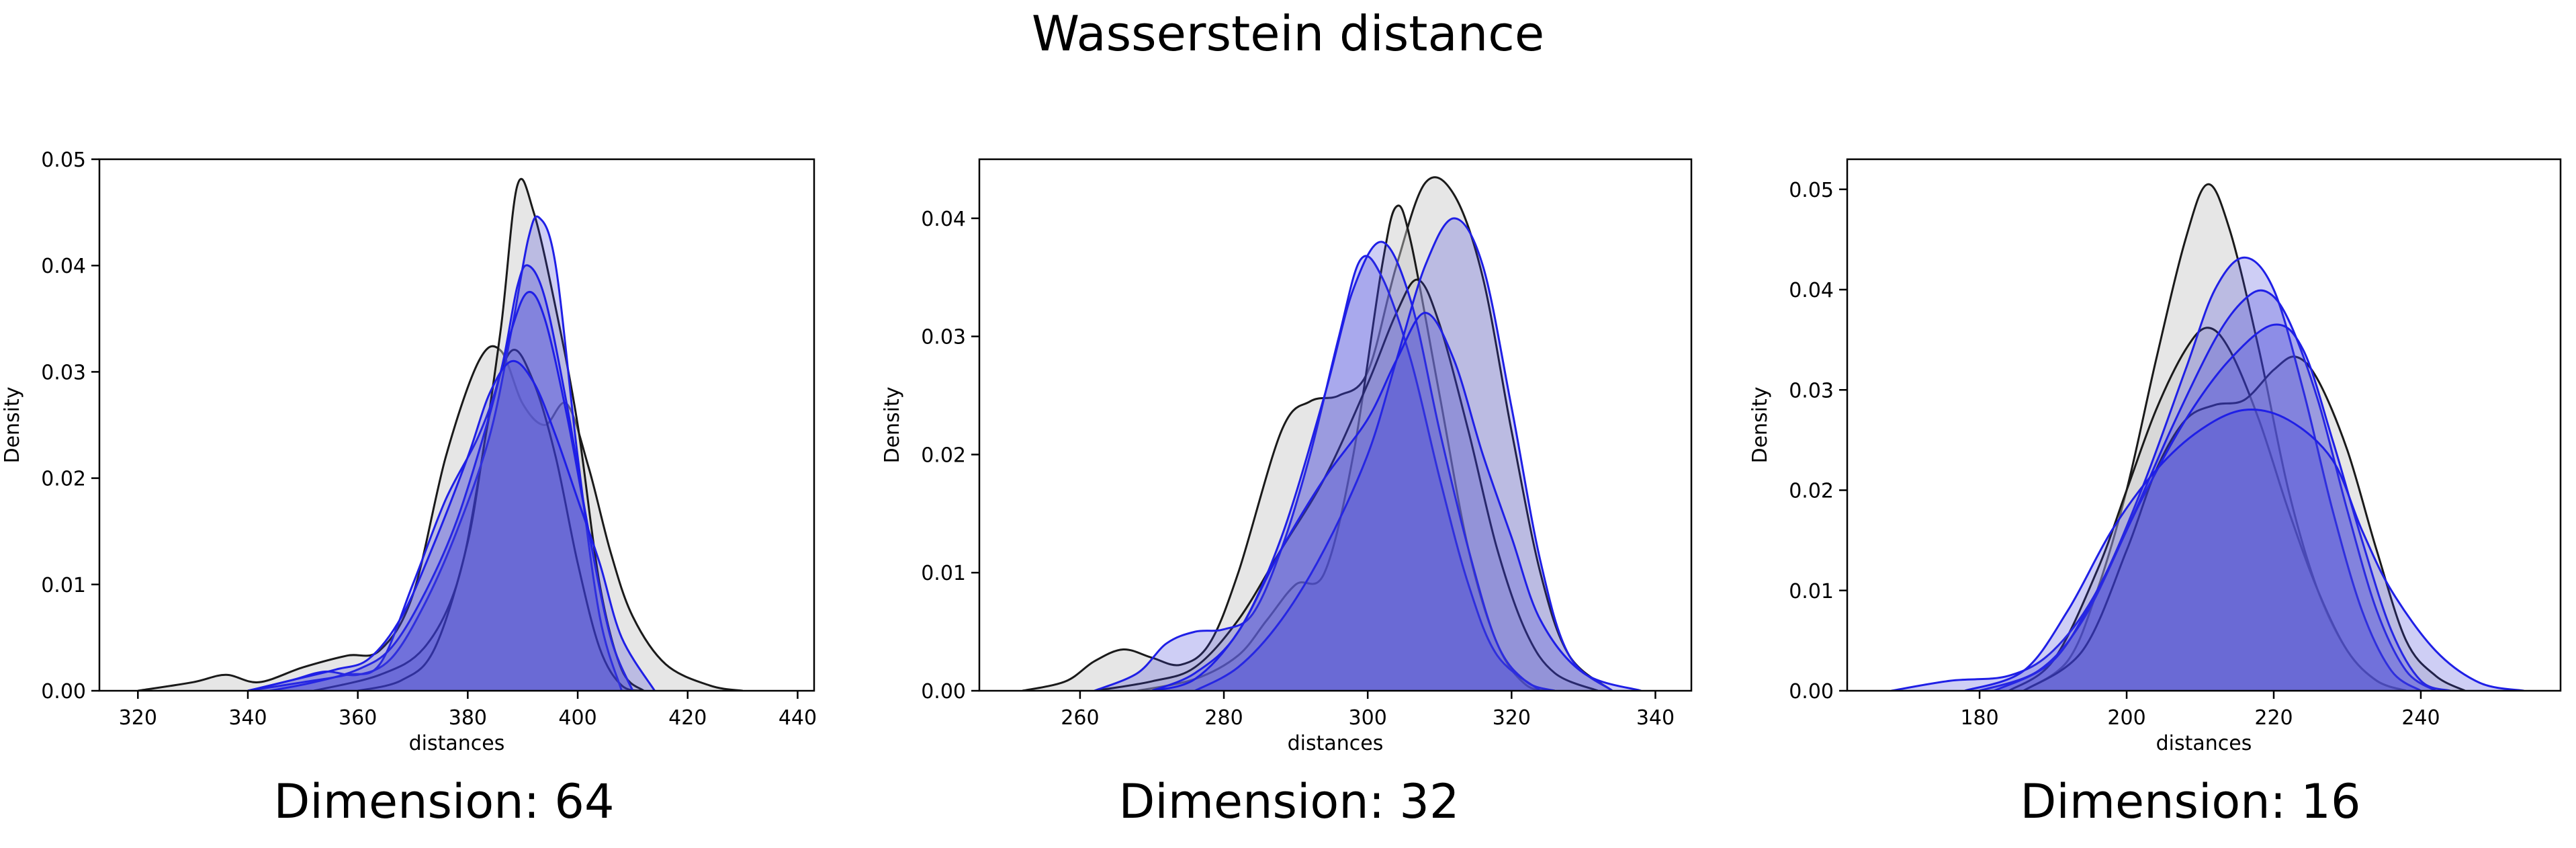  Describe the element at coordinates (444, 801) in the screenshot. I see `panel-caption: Dimension: 64` at that location.